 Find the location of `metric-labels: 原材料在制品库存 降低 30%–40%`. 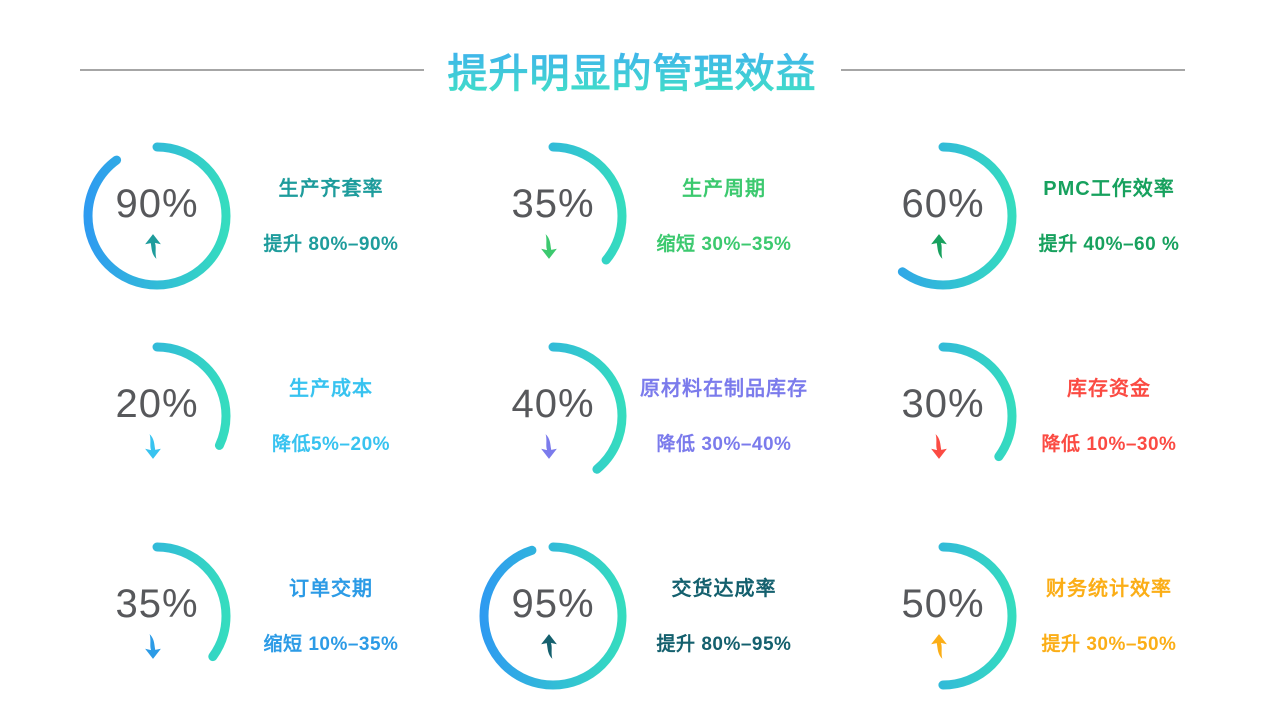

metric-labels: 原材料在制品库存 降低 30%–40% is located at coordinates (748, 416).